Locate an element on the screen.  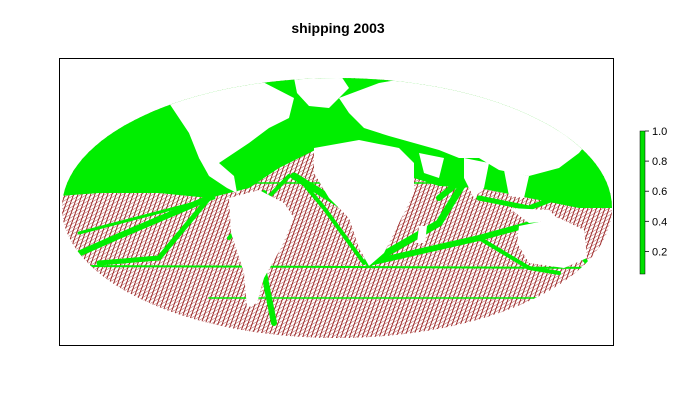
legend-tick-label: 0.6 is located at coordinates (659, 192).